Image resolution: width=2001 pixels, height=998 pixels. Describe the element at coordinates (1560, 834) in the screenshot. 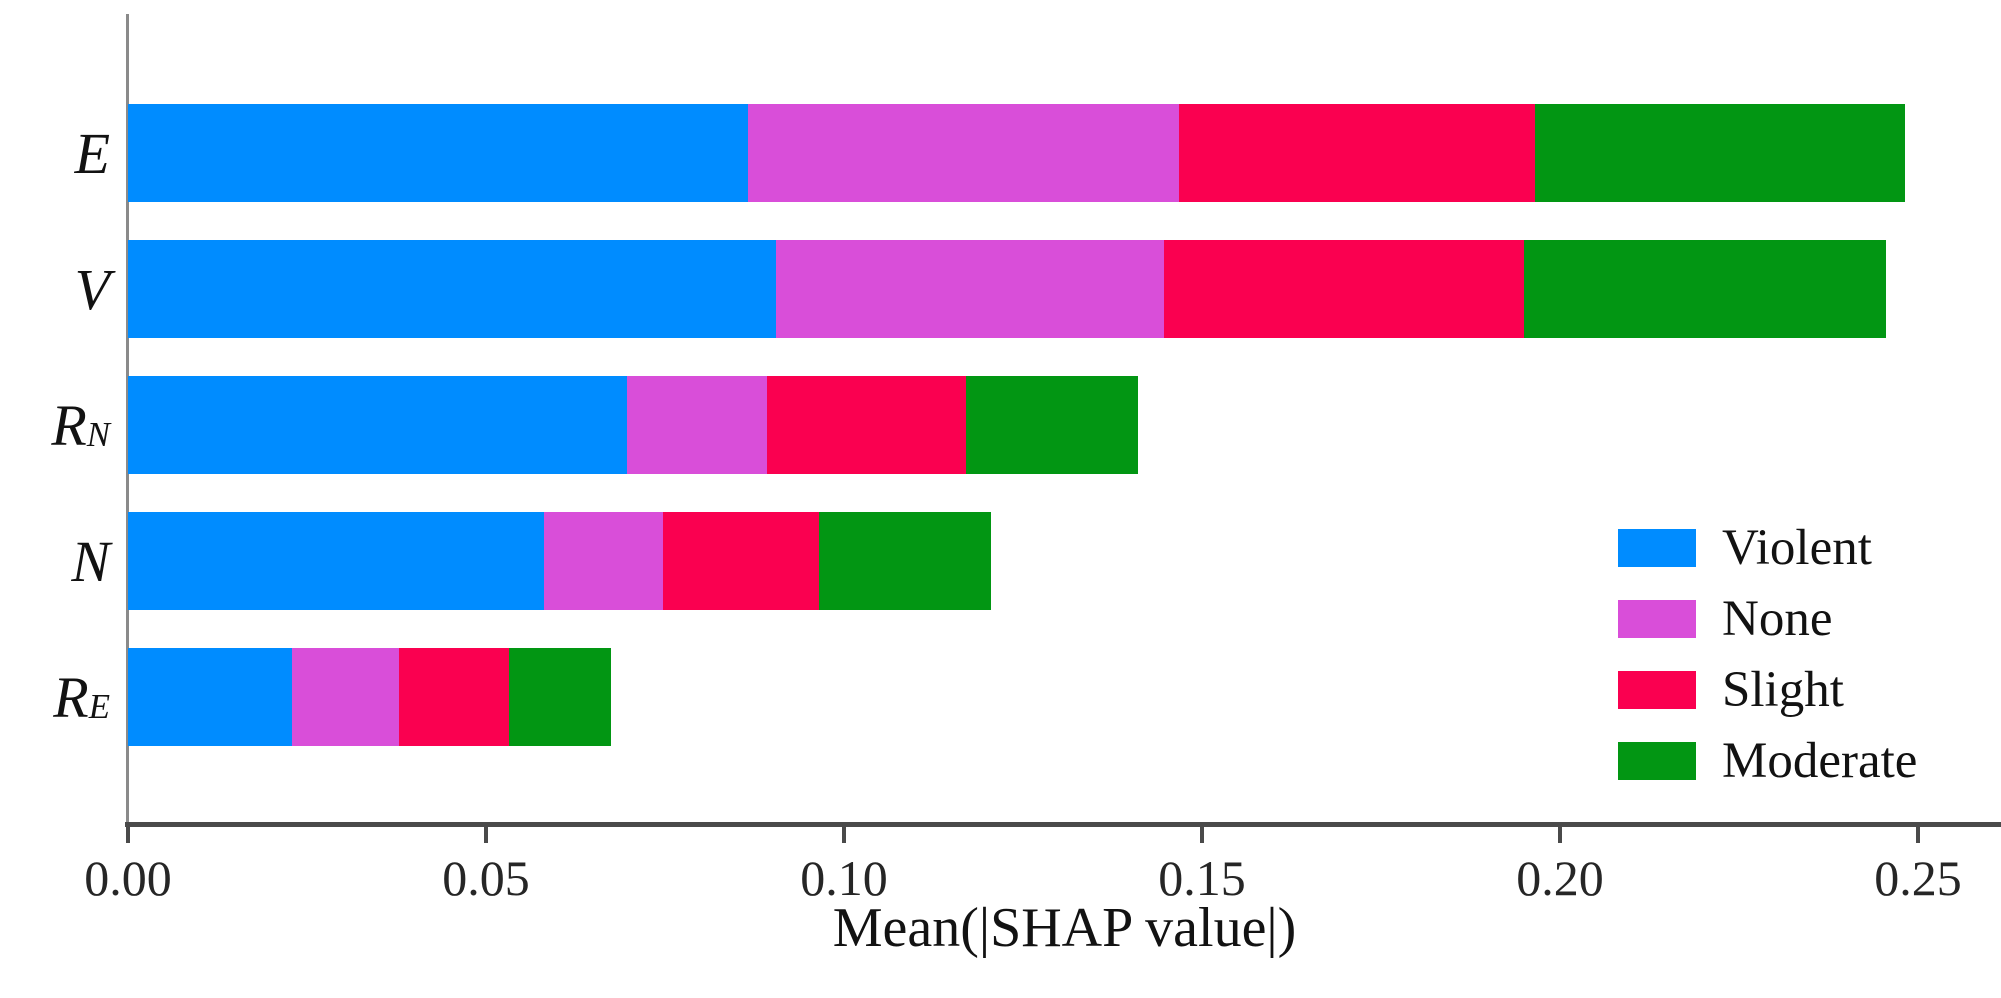

I see `x-tick-mark-0.20` at that location.